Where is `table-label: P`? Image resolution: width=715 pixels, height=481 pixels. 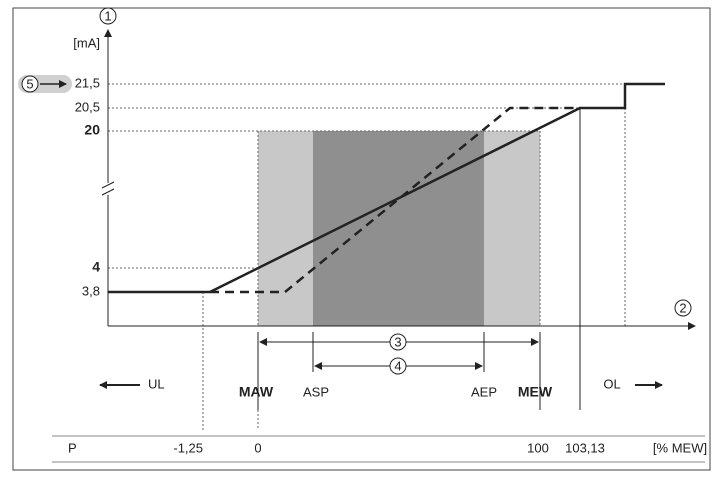 table-label: P is located at coordinates (72, 447).